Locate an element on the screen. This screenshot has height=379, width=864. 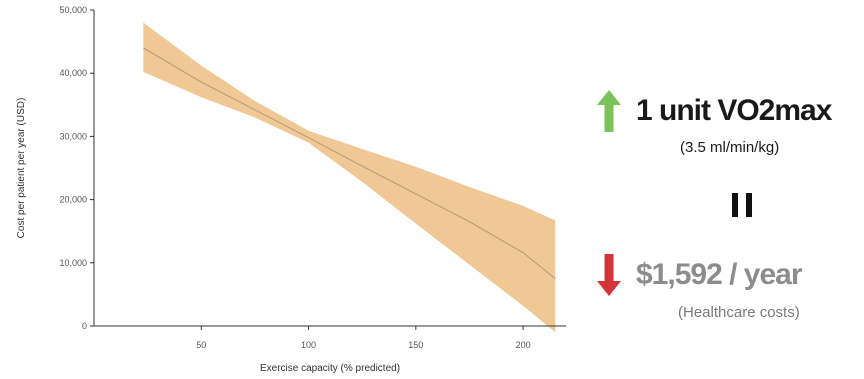
y-tick-label: 30,000 is located at coordinates (73, 136).